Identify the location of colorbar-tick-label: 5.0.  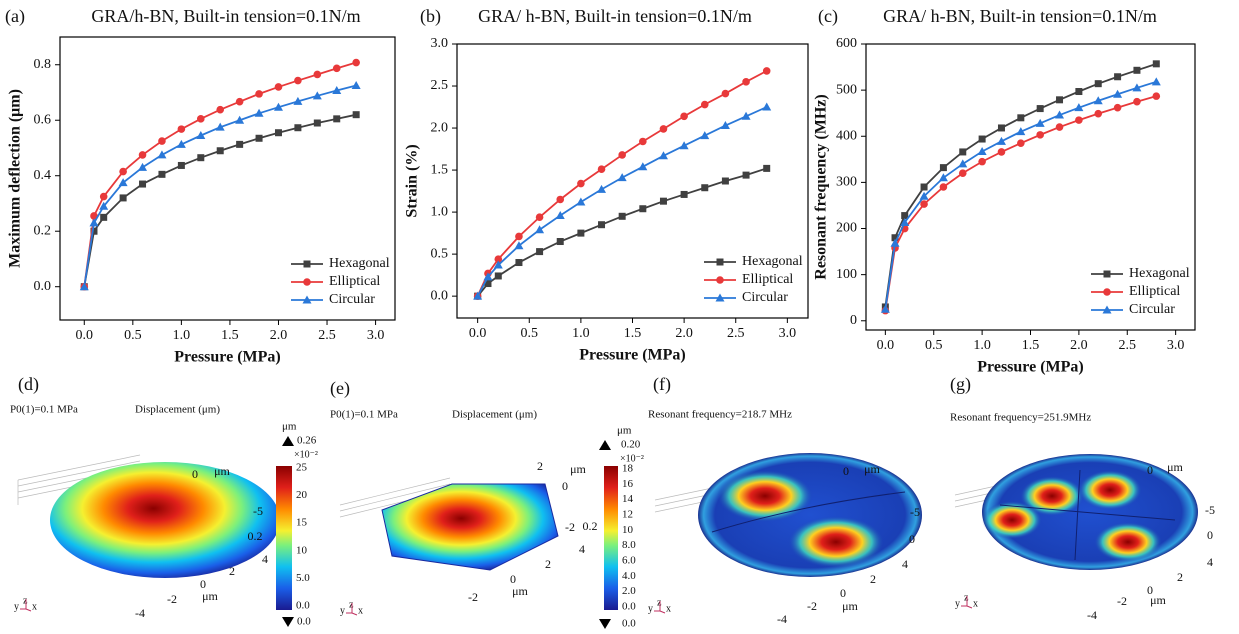
(303, 578).